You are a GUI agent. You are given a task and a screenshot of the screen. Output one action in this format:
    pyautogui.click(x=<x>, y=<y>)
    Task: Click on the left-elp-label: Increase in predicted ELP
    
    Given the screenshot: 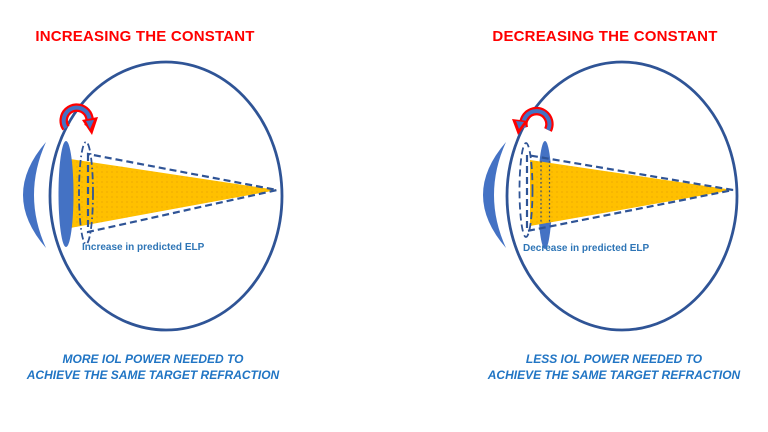 What is the action you would take?
    pyautogui.click(x=143, y=247)
    